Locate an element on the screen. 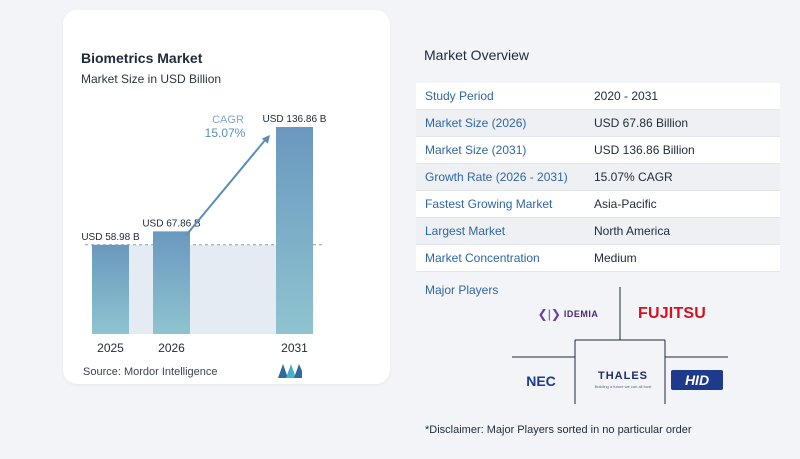 Image resolution: width=800 pixels, height=459 pixels. data-label-2025: USD 58.98 B is located at coordinates (110, 237).